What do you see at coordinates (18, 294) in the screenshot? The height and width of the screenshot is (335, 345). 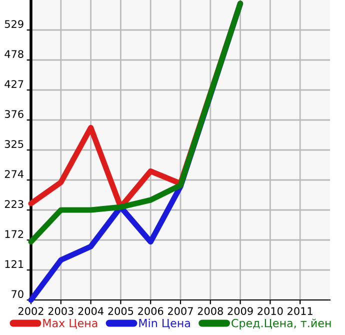 I see `y-tick-label: 70` at bounding box center [18, 294].